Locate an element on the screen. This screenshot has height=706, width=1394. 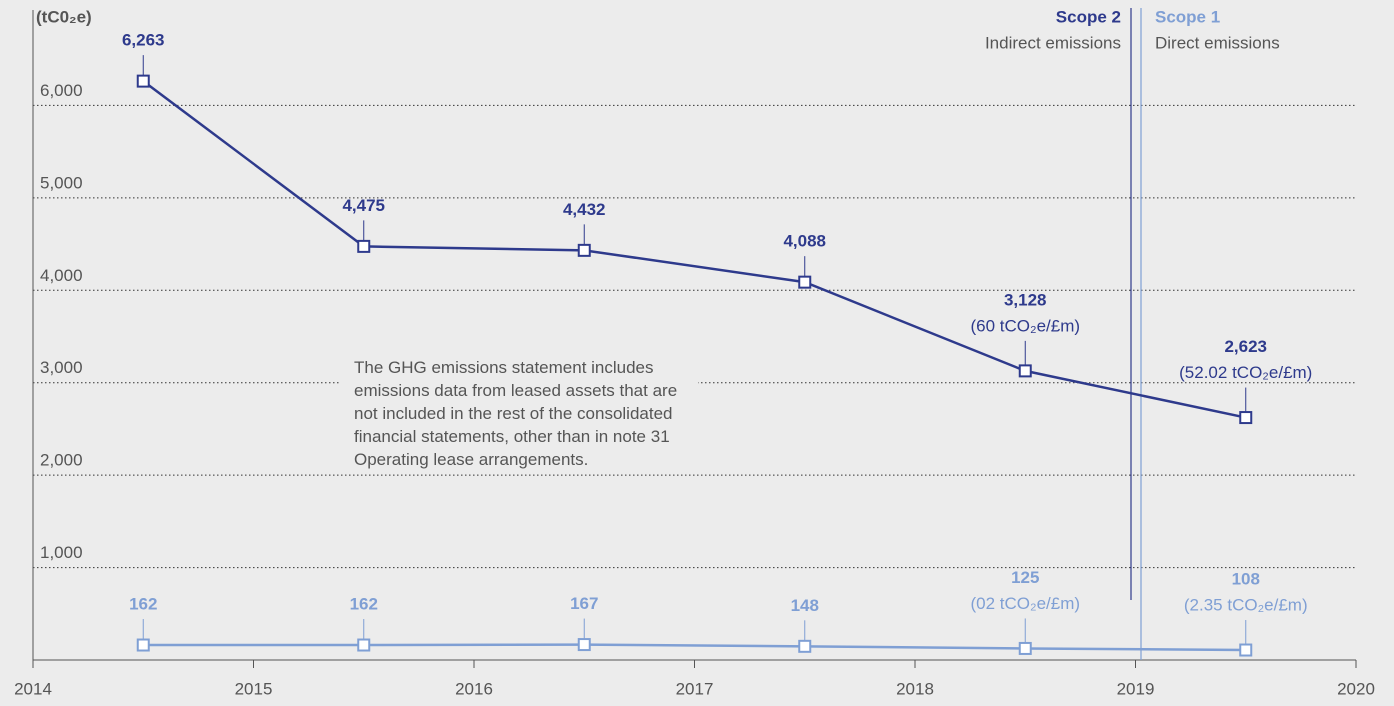
data-label: 3,128 is located at coordinates (1025, 299).